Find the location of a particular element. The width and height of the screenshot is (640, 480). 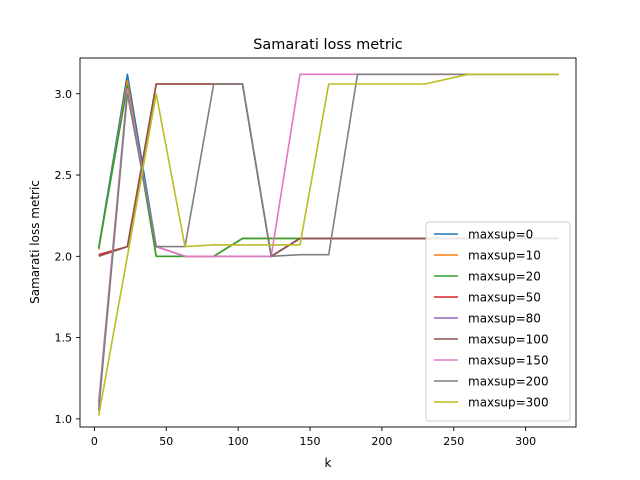

y-tick-label: 1.0 is located at coordinates (64, 419).